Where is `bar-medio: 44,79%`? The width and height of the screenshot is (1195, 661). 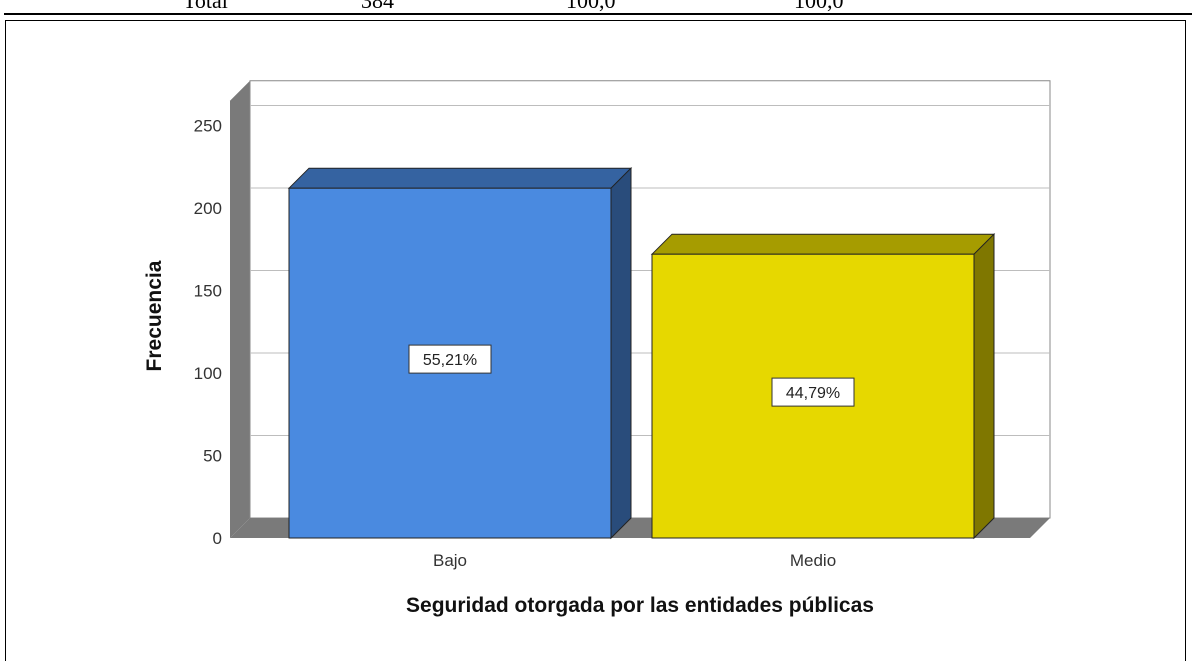
bar-medio: 44,79% is located at coordinates (823, 386).